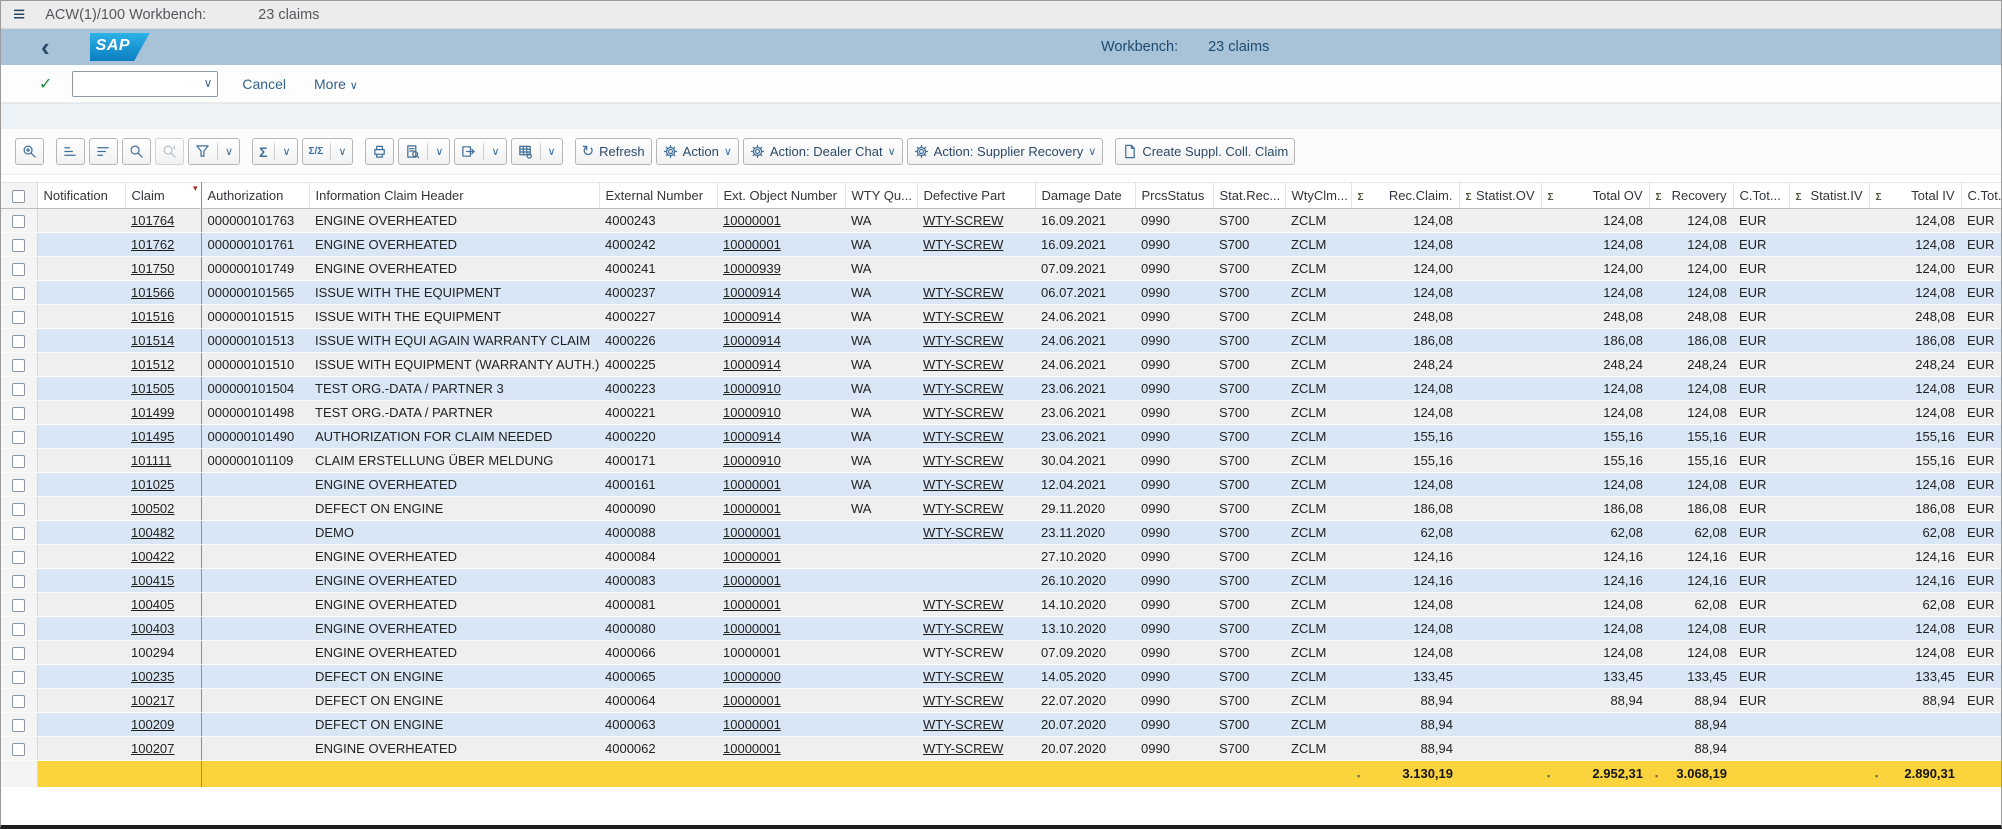  Describe the element at coordinates (536, 151) in the screenshot. I see `layout-split-button: ∨` at that location.